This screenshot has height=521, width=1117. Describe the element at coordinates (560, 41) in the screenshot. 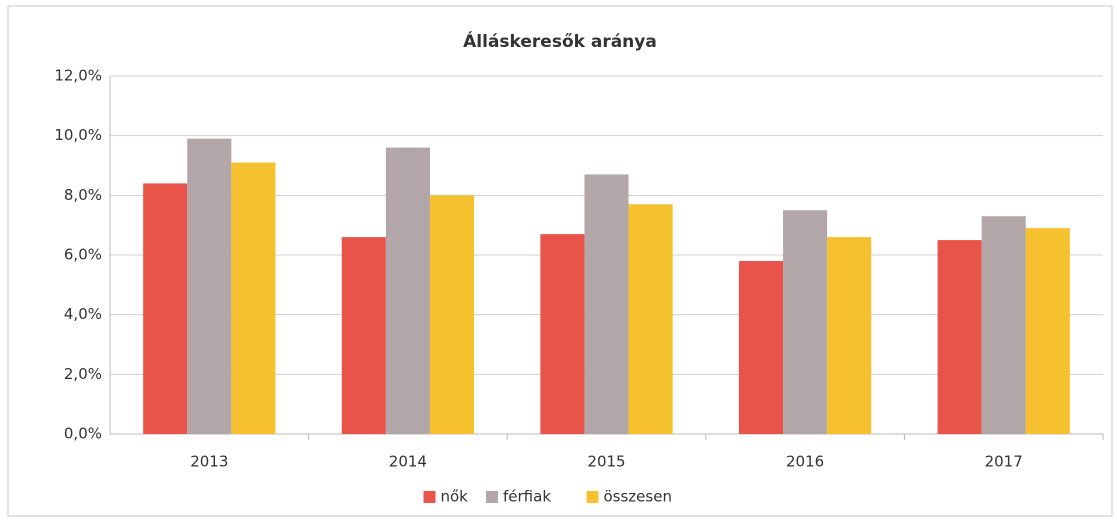

I see `chart-title: Álláskeresők aránya` at that location.